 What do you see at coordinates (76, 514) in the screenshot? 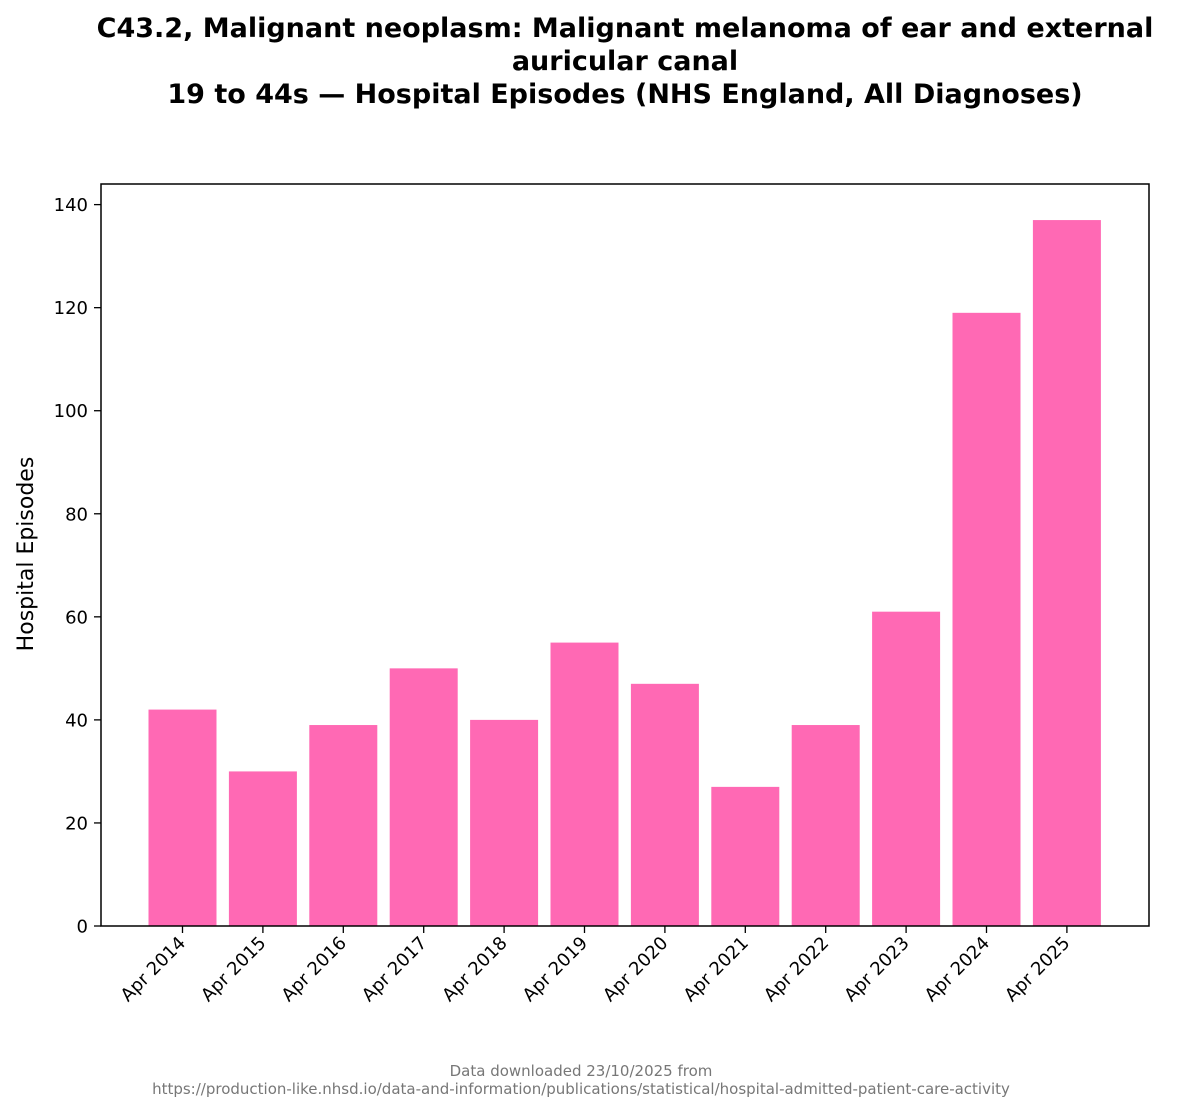
I see `y-tick-label: 80` at bounding box center [76, 514].